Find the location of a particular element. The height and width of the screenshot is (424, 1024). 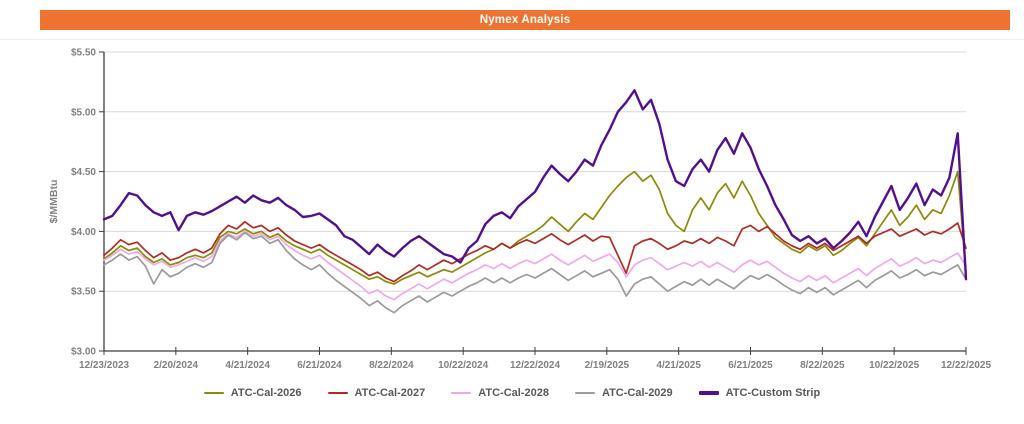

x-tick-label: 8/22/2024 is located at coordinates (391, 365).